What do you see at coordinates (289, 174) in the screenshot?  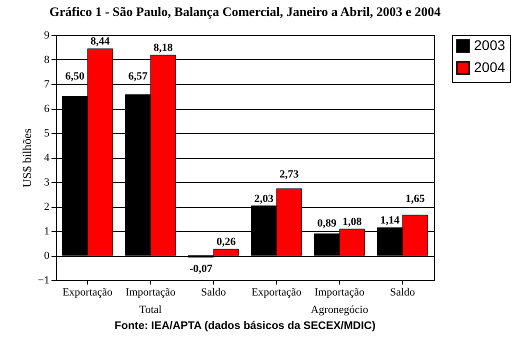 I see `data-label: 2,73` at bounding box center [289, 174].